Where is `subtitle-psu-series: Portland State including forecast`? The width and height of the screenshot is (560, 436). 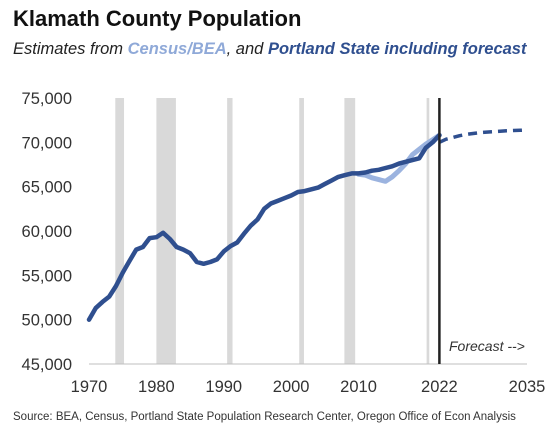
subtitle-psu-series: Portland State including forecast is located at coordinates (397, 49).